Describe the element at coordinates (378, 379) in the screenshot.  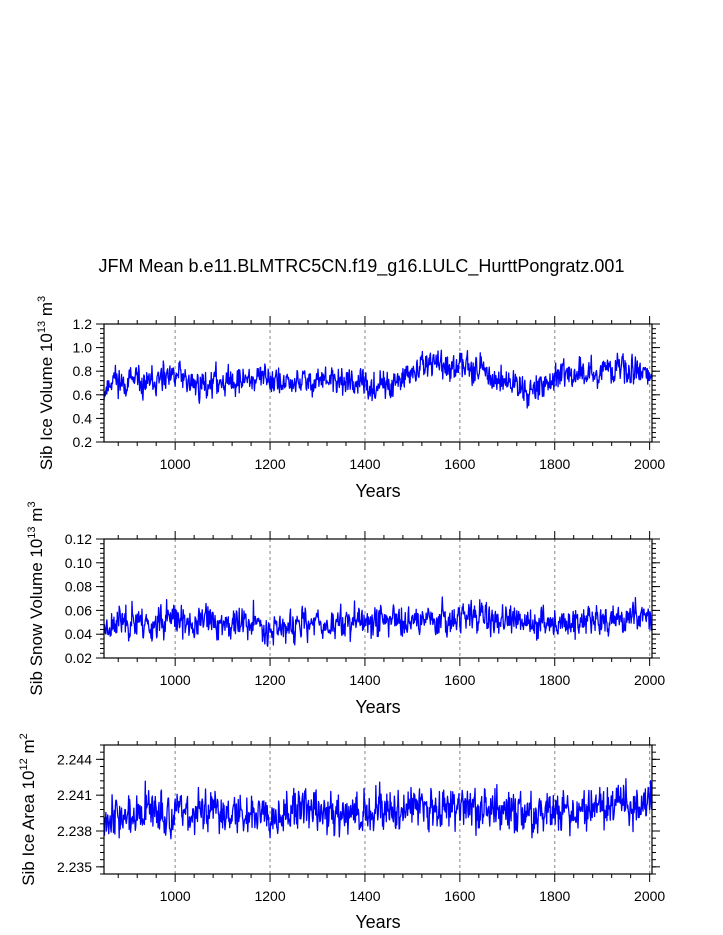
I see `sib-ice-volume-series-line` at that location.